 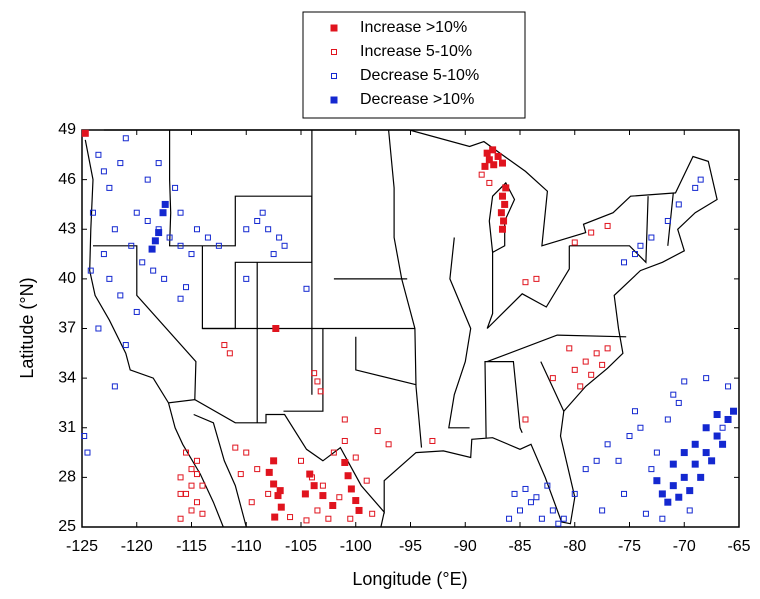 What do you see at coordinates (67, 427) in the screenshot?
I see `y-tick-label: 31` at bounding box center [67, 427].